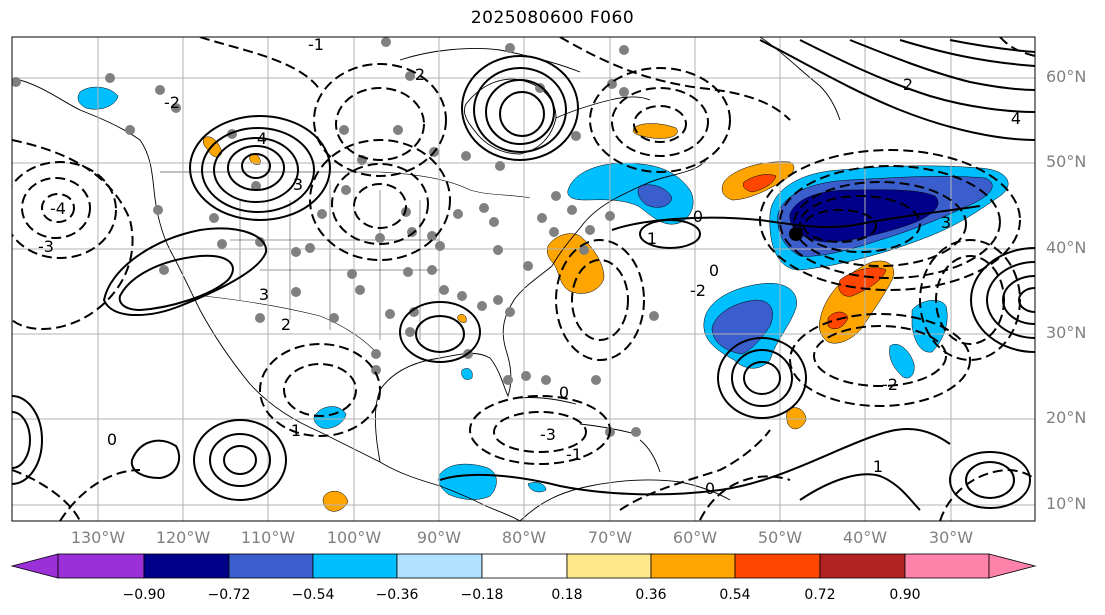 This screenshot has height=615, width=1105. Describe the element at coordinates (144, 595) in the screenshot. I see `colorbar-tick: −0.90` at that location.